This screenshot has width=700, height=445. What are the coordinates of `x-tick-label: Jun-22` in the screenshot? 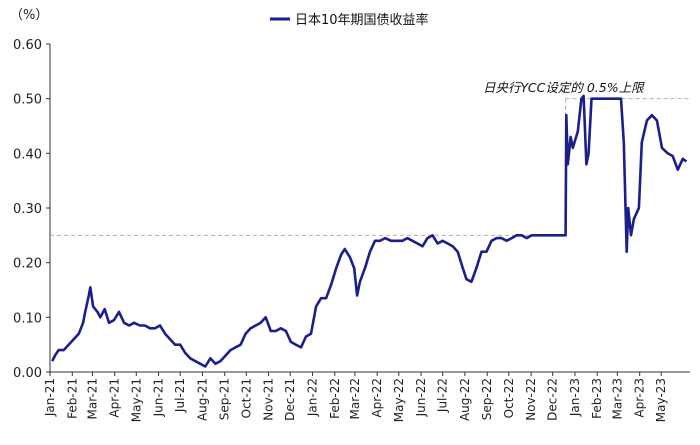 It's located at (421, 397).